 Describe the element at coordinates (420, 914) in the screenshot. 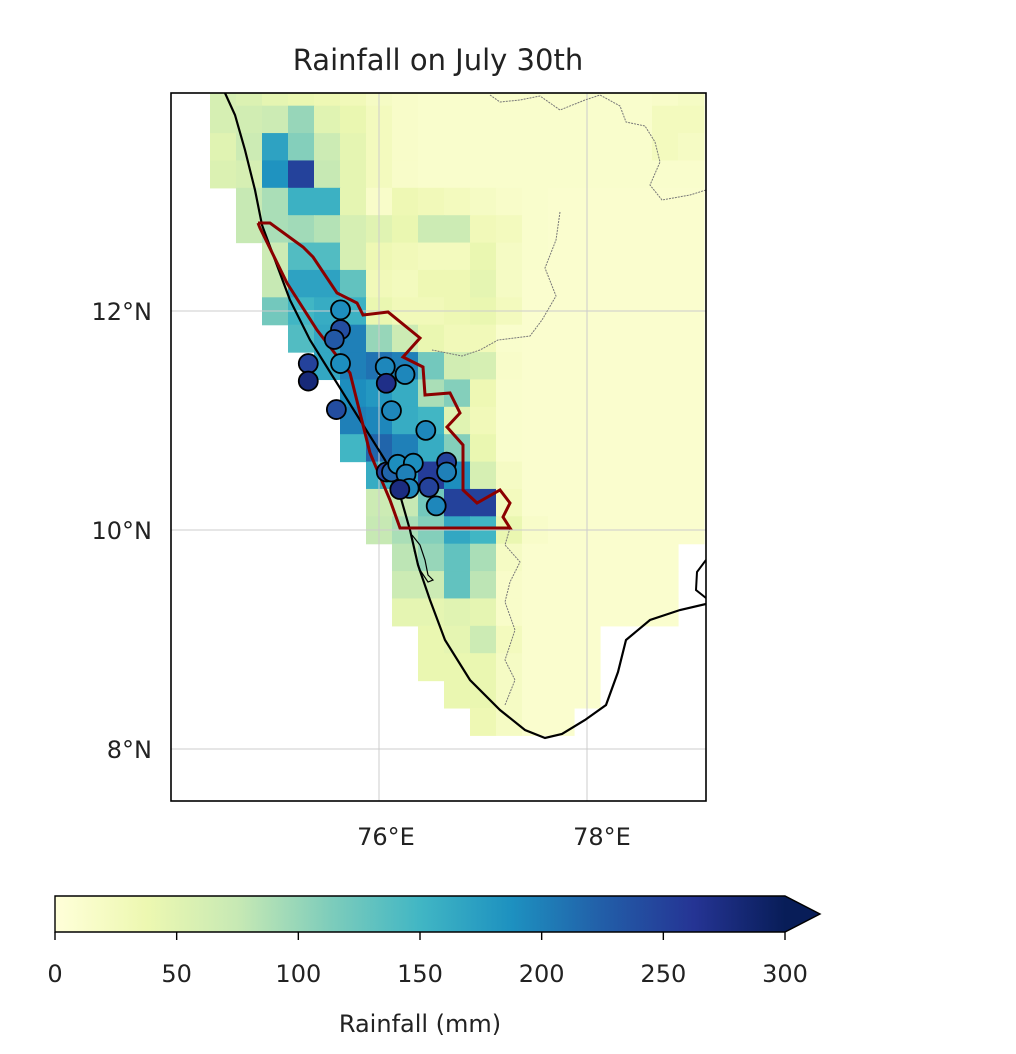

I see `colorbar-gradient` at that location.